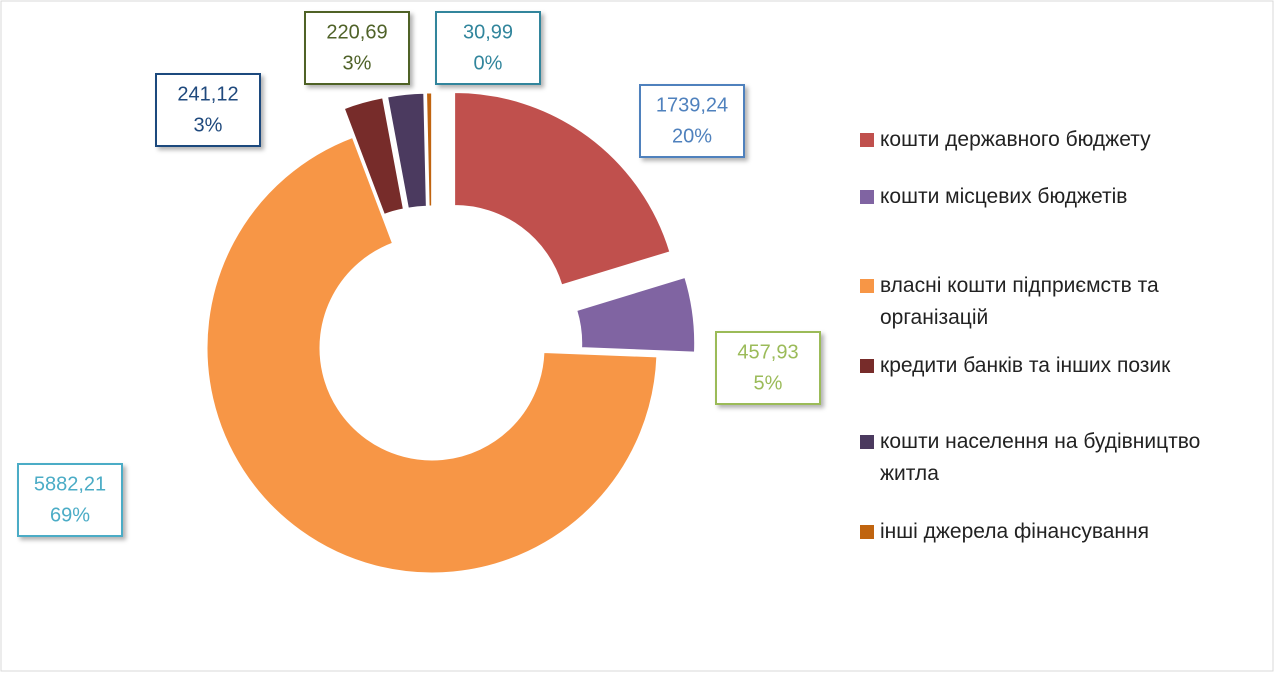 The width and height of the screenshot is (1275, 673). Describe the element at coordinates (1015, 139) in the screenshot. I see `legend-label: кошти державного бюджету` at that location.